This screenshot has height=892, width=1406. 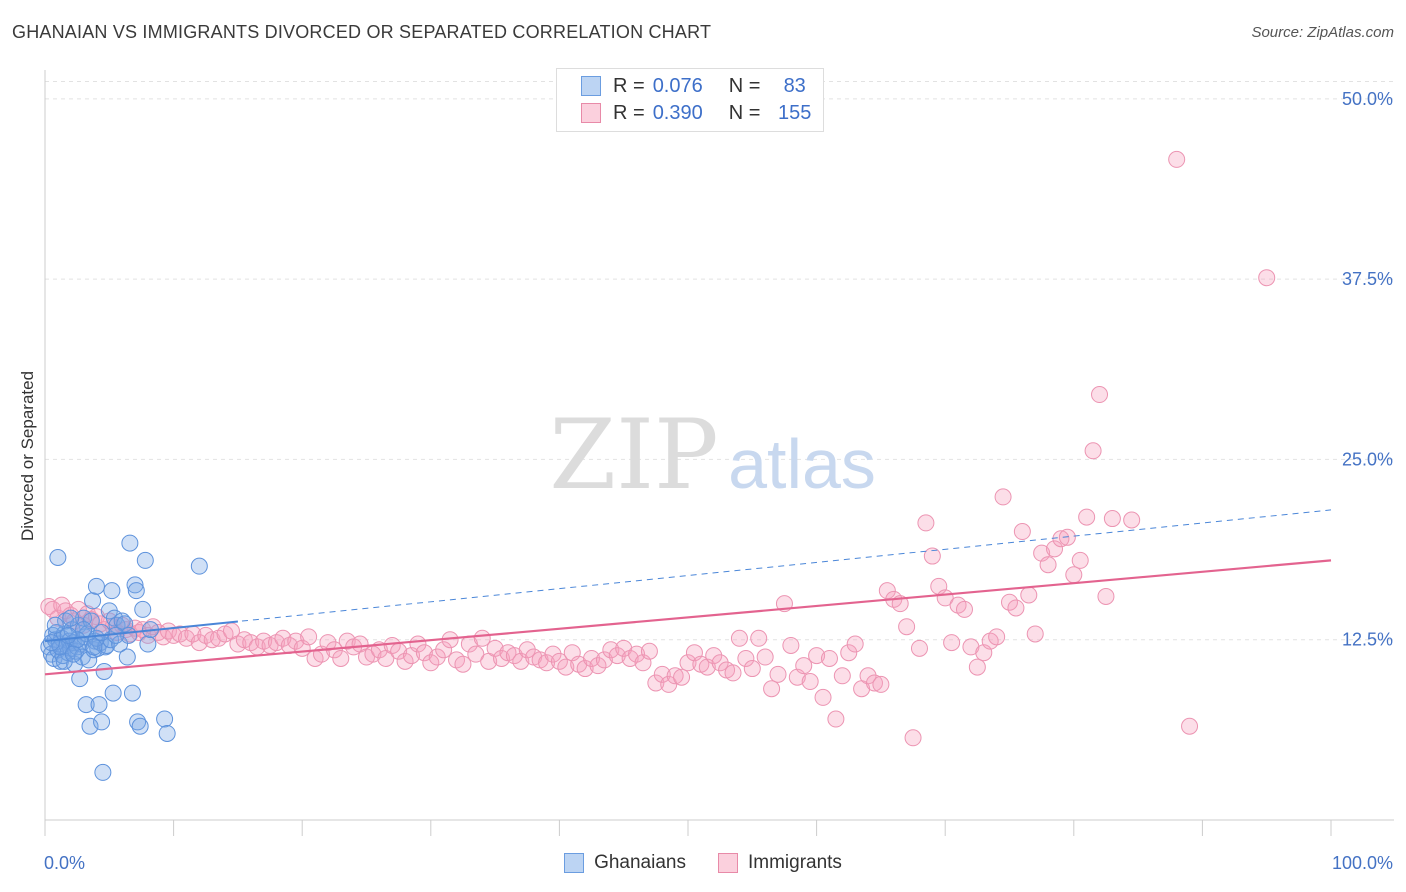 I want to click on legend-item-ghanaians: Ghanaians, so click(x=625, y=863).